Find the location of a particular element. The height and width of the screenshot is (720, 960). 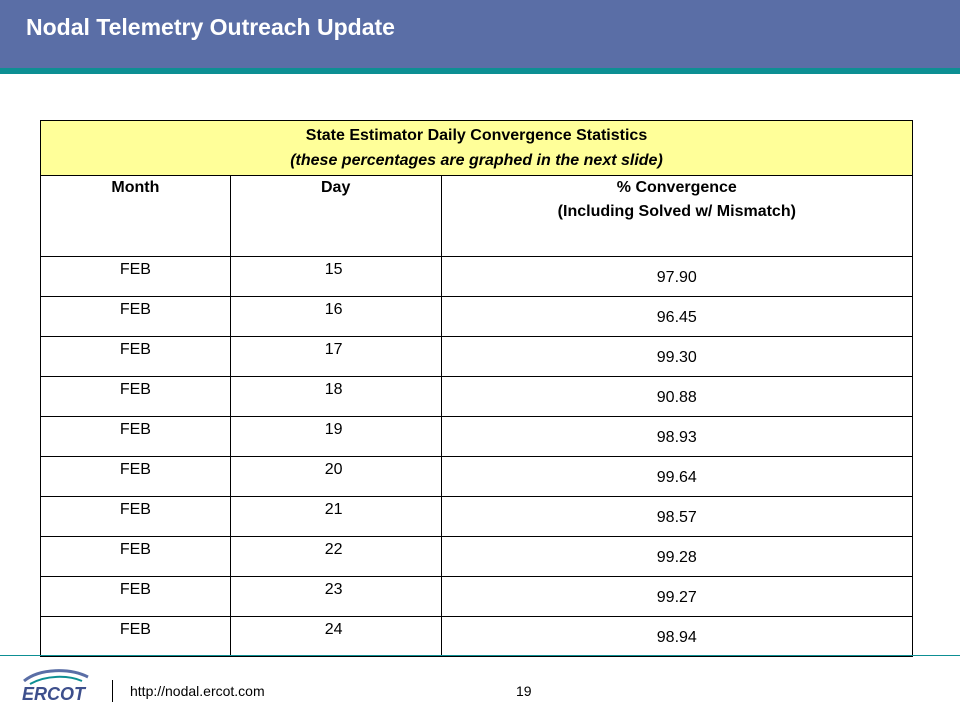

footer-separator is located at coordinates (112, 691).